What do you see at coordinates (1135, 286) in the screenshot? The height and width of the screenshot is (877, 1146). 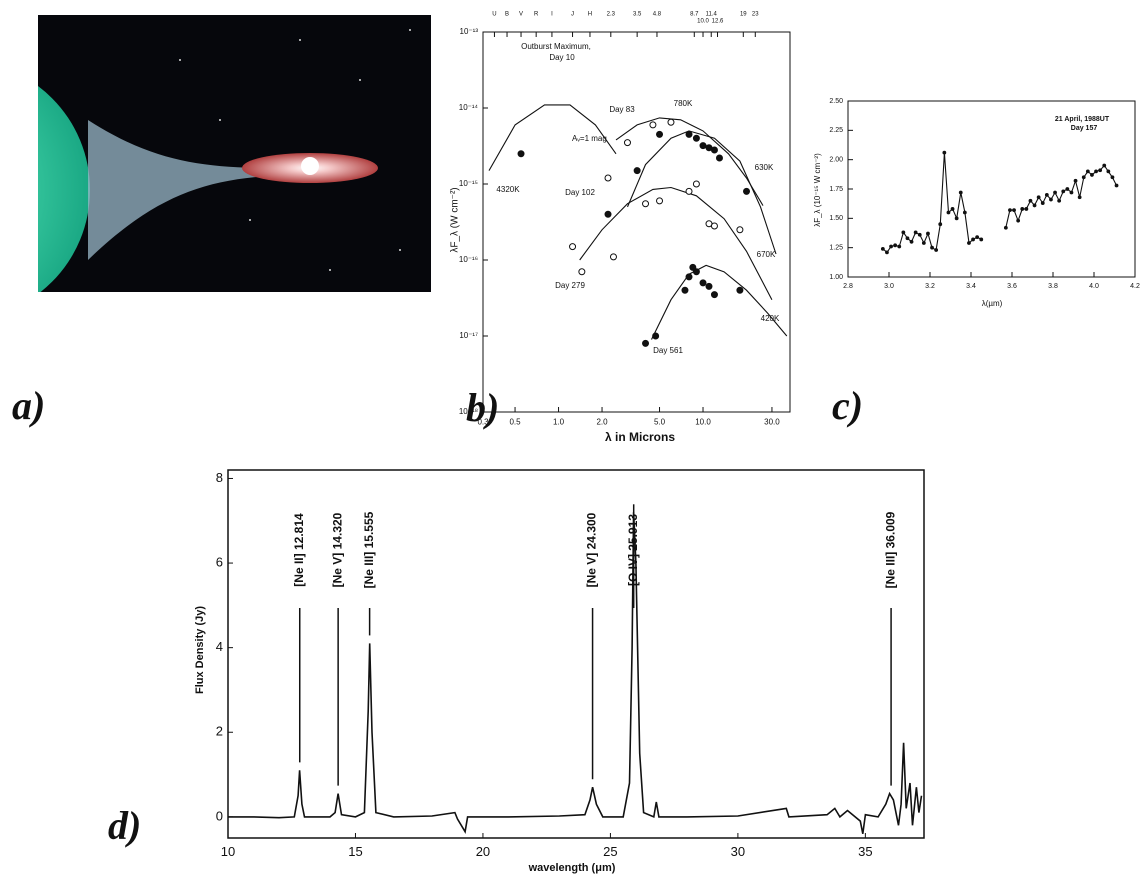 I see `x-tick-label: 4.2` at bounding box center [1135, 286].